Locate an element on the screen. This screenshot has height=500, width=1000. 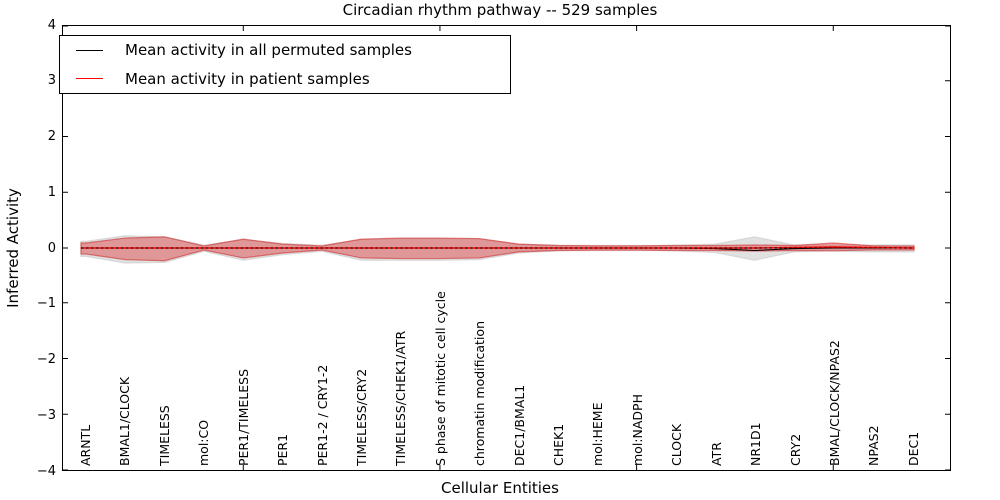
x-tick-label: PER1-2 / CRY1-2 is located at coordinates (322, 415).